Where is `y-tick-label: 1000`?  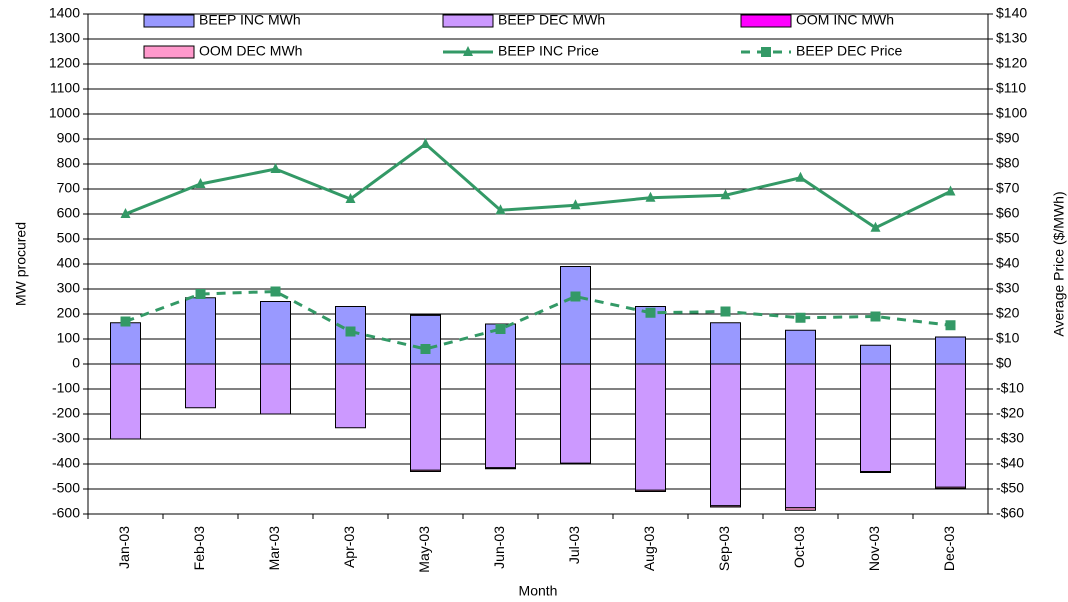 y-tick-label: 1000 is located at coordinates (64, 113).